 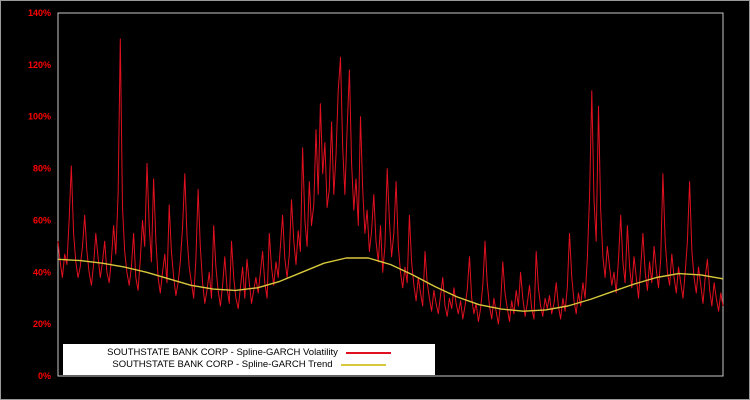 What do you see at coordinates (39, 117) in the screenshot?
I see `y-tick-label: 100%` at bounding box center [39, 117].